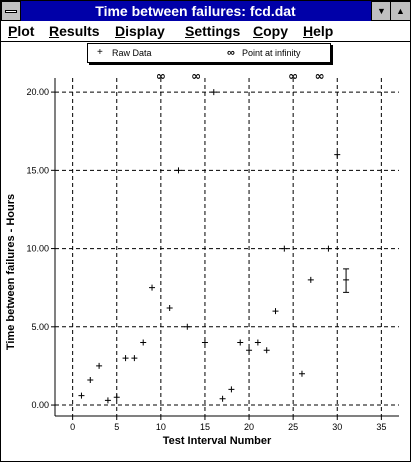 Image resolution: width=411 pixels, height=462 pixels. What do you see at coordinates (318, 31) in the screenshot?
I see `menu-help: Help` at bounding box center [318, 31].